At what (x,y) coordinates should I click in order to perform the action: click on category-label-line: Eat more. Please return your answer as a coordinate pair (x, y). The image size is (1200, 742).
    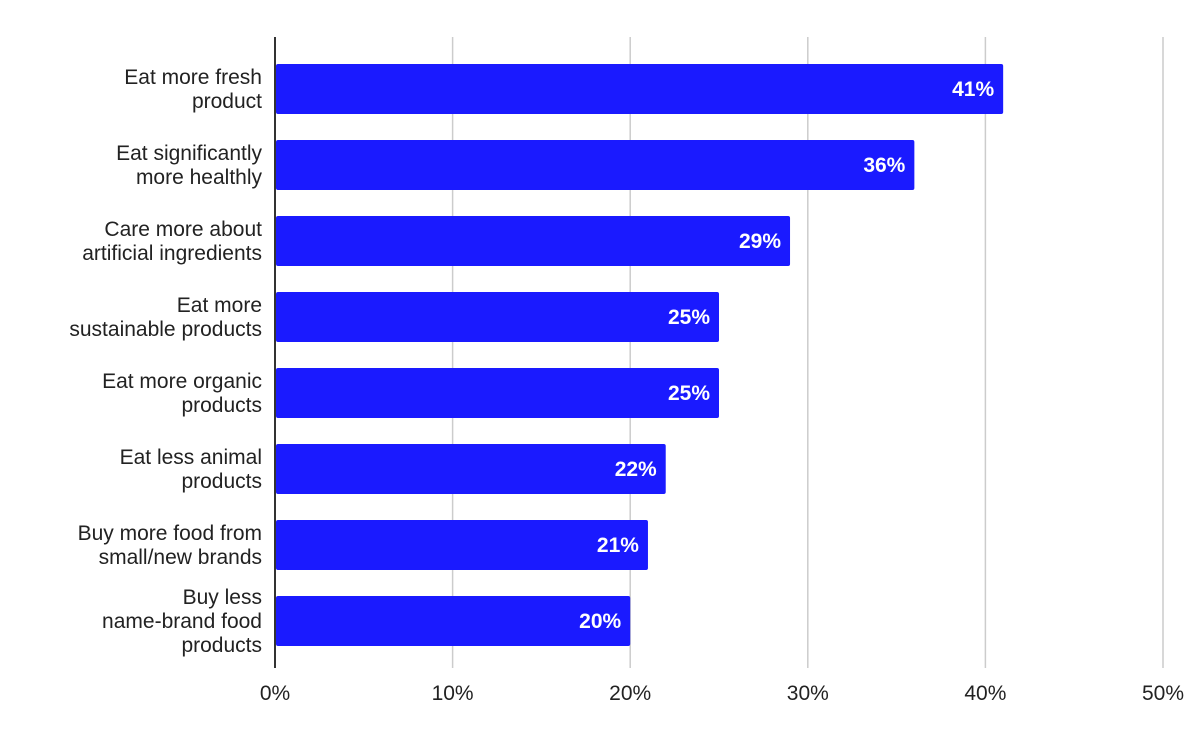
    Looking at the image, I should click on (219, 305).